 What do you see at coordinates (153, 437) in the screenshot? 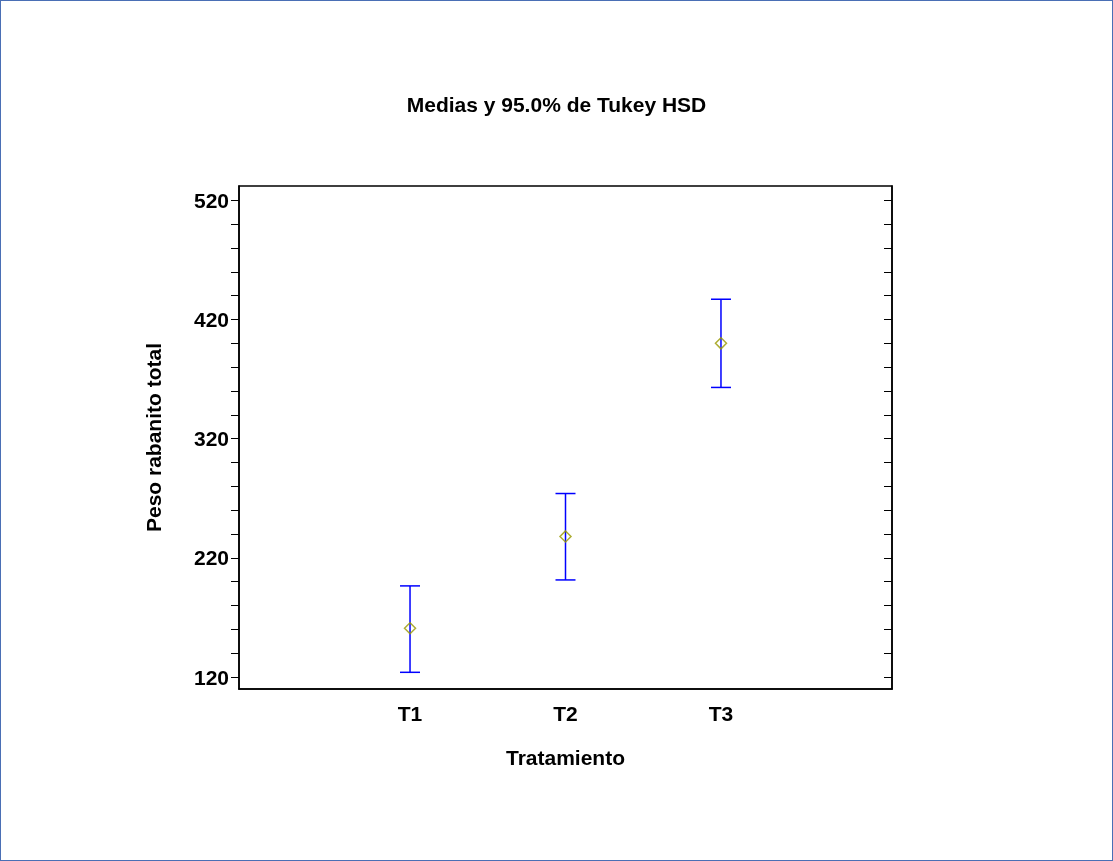
I see `y-axis-title: Peso rabanito total` at bounding box center [153, 437].